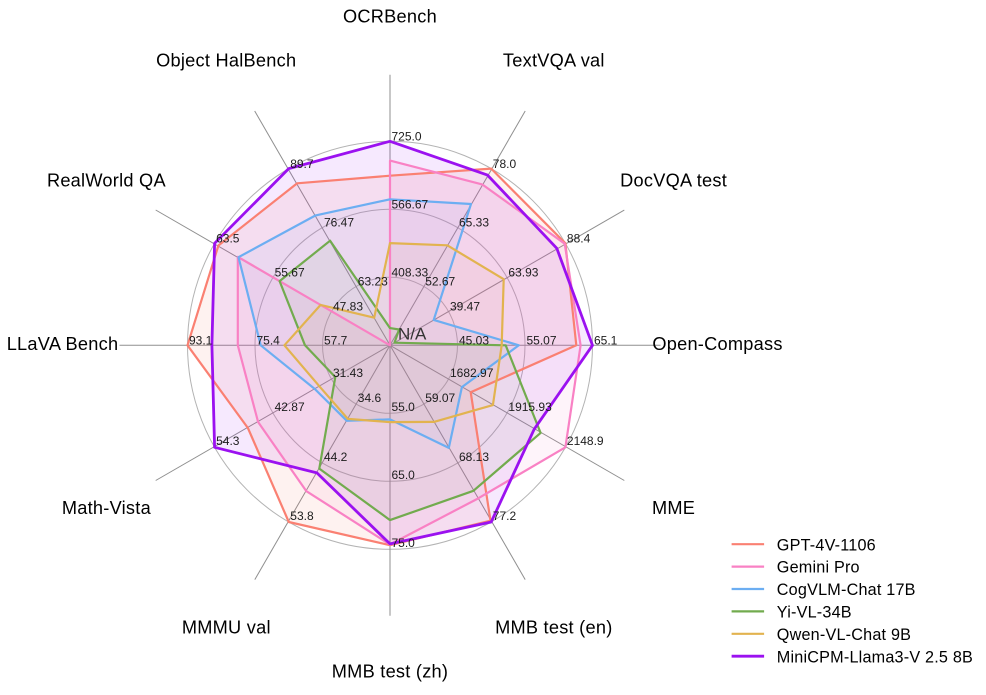 The height and width of the screenshot is (695, 986). What do you see at coordinates (440, 398) in the screenshot?
I see `svg-text: 59.07` at bounding box center [440, 398].